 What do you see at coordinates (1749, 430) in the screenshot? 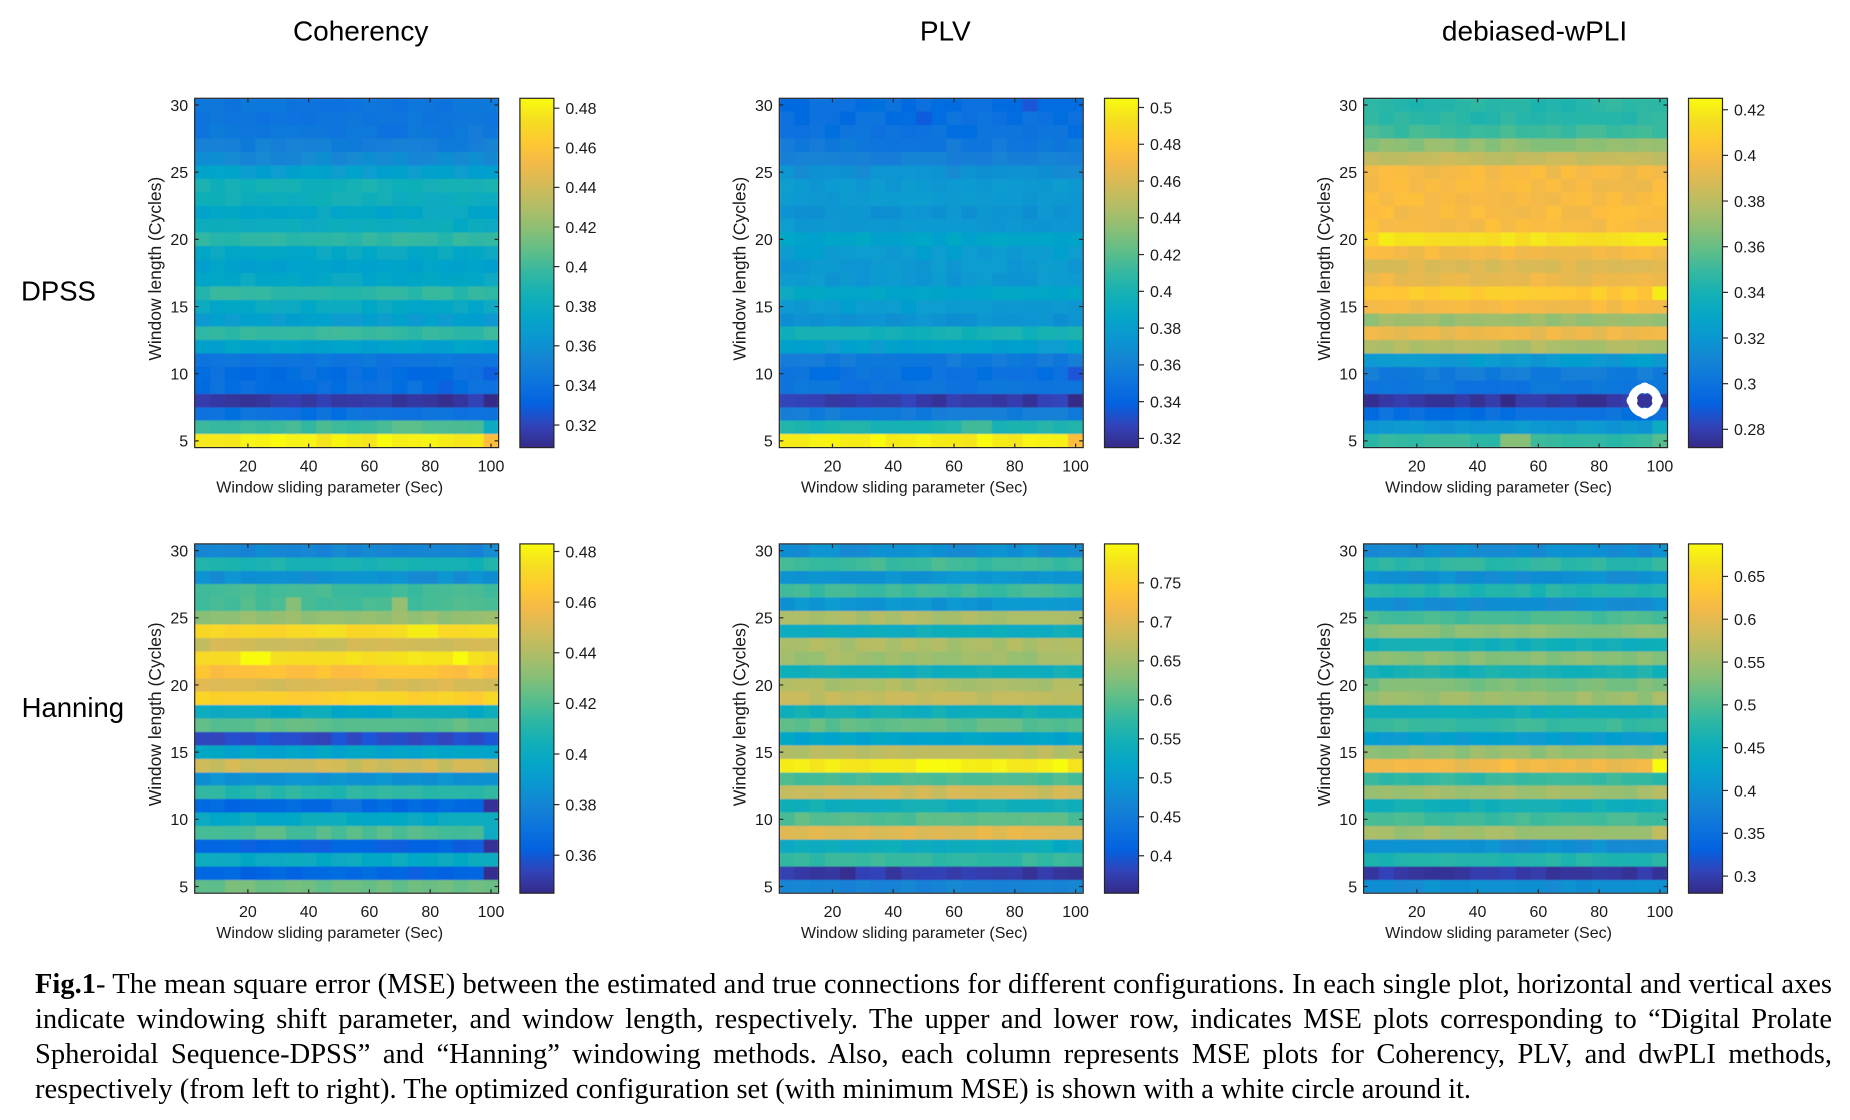
I see `svg-text: 0.28` at bounding box center [1749, 430].